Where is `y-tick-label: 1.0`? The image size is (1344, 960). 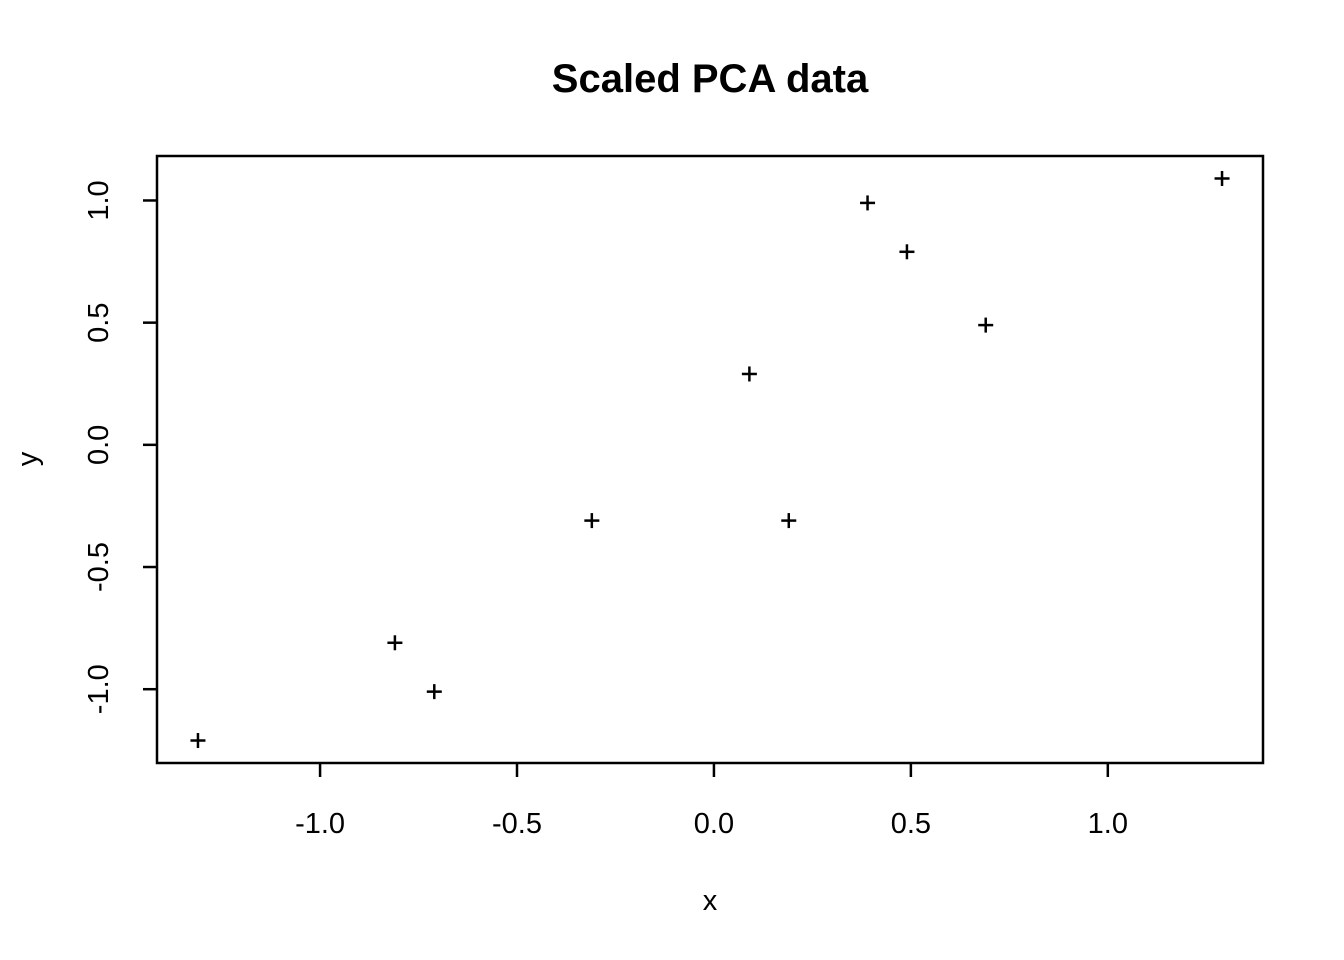 y-tick-label: 1.0 is located at coordinates (99, 200).